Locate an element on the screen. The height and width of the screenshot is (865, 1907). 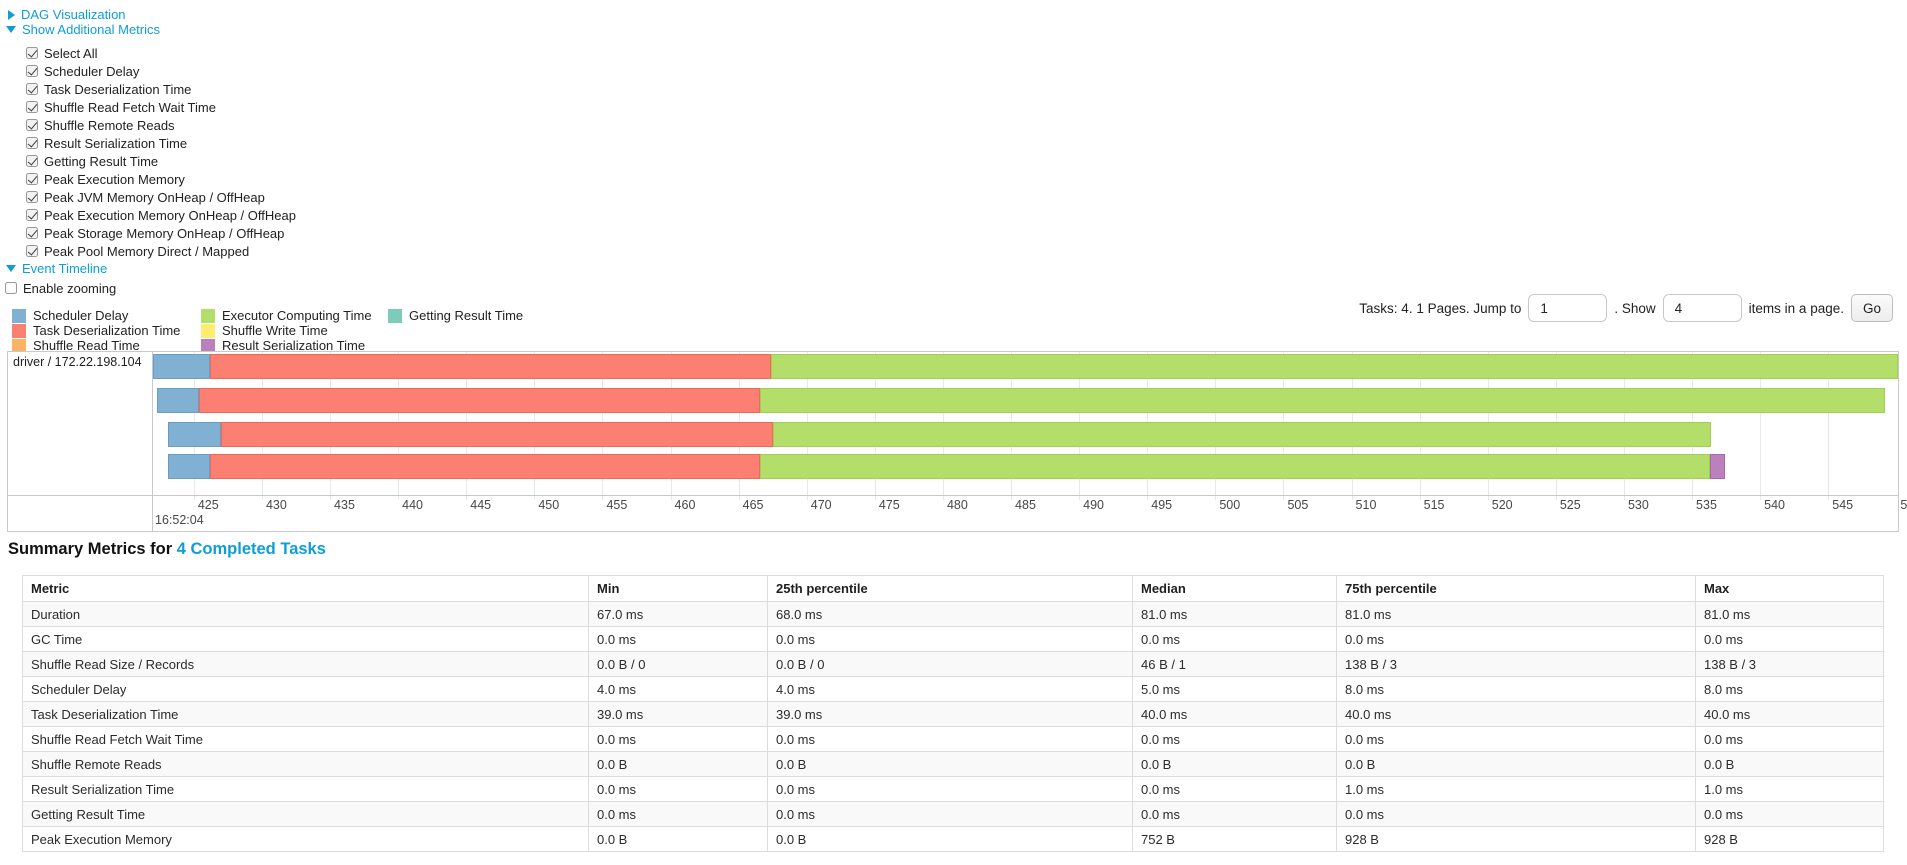
legend-item: Shuffle Read Time is located at coordinates (96, 345).